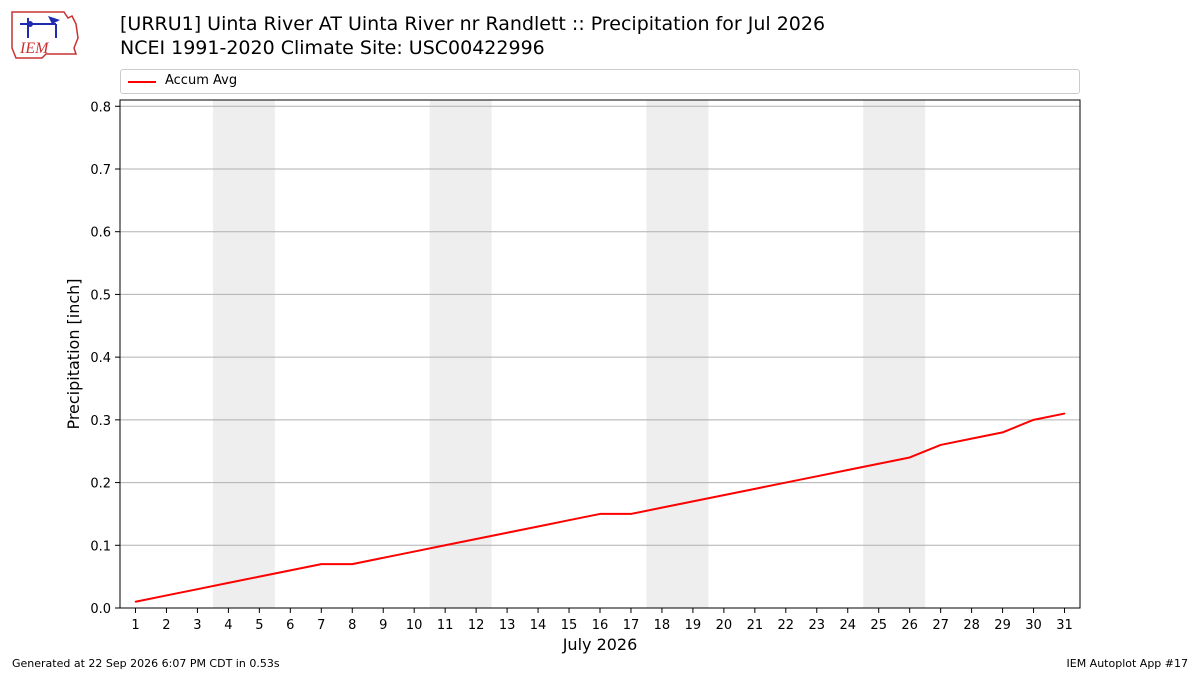 The image size is (1200, 675). I want to click on x-tick-label: 2, so click(166, 625).